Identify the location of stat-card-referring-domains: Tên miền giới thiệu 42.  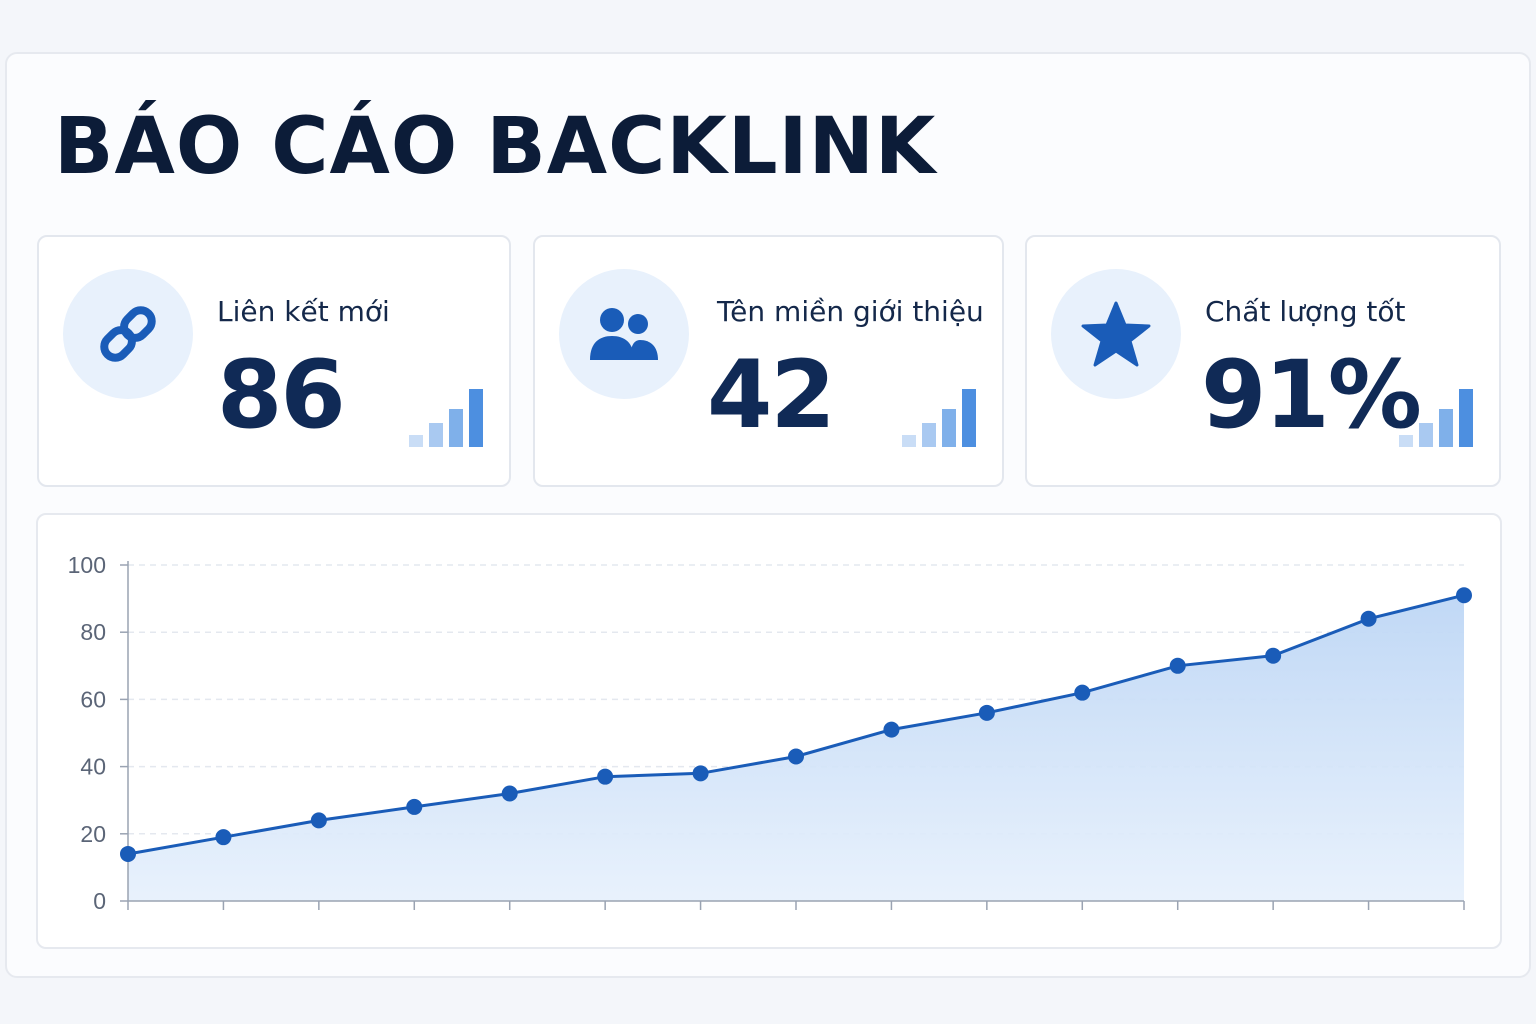
(768, 361).